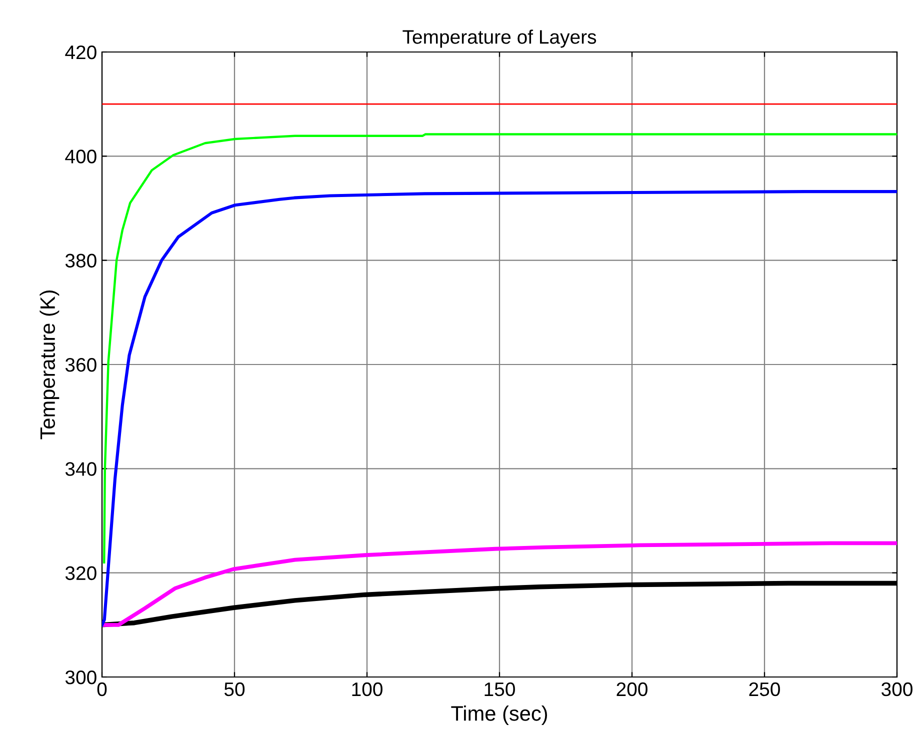 This screenshot has width=921, height=742. I want to click on x-tick-label: 200, so click(632, 689).